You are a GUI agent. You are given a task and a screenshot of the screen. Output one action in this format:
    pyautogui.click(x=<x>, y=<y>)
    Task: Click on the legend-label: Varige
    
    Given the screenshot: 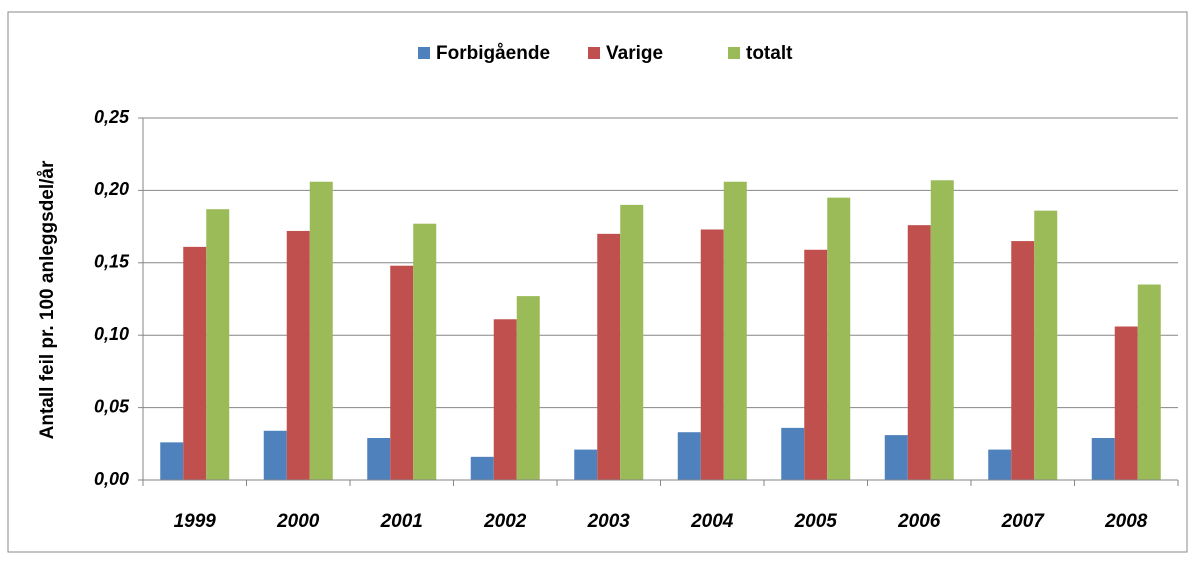 What is the action you would take?
    pyautogui.click(x=634, y=53)
    